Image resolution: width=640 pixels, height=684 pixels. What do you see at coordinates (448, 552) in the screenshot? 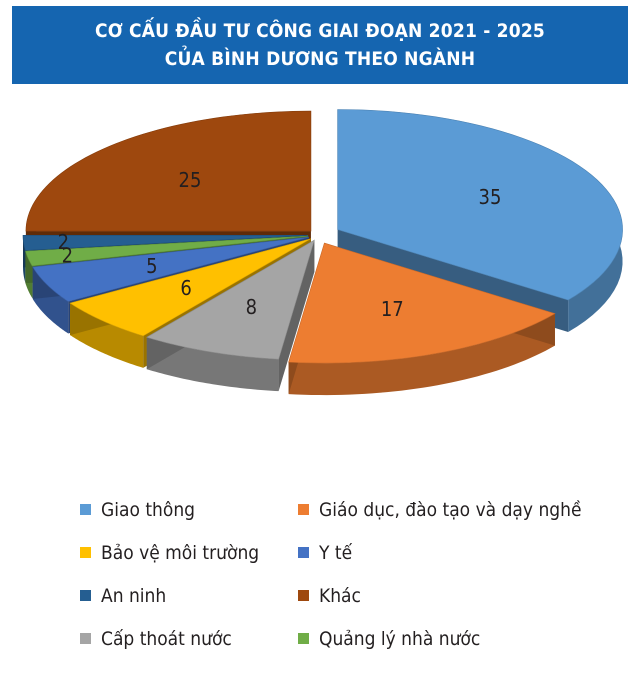
I see `legend-item: Y tế` at bounding box center [448, 552].